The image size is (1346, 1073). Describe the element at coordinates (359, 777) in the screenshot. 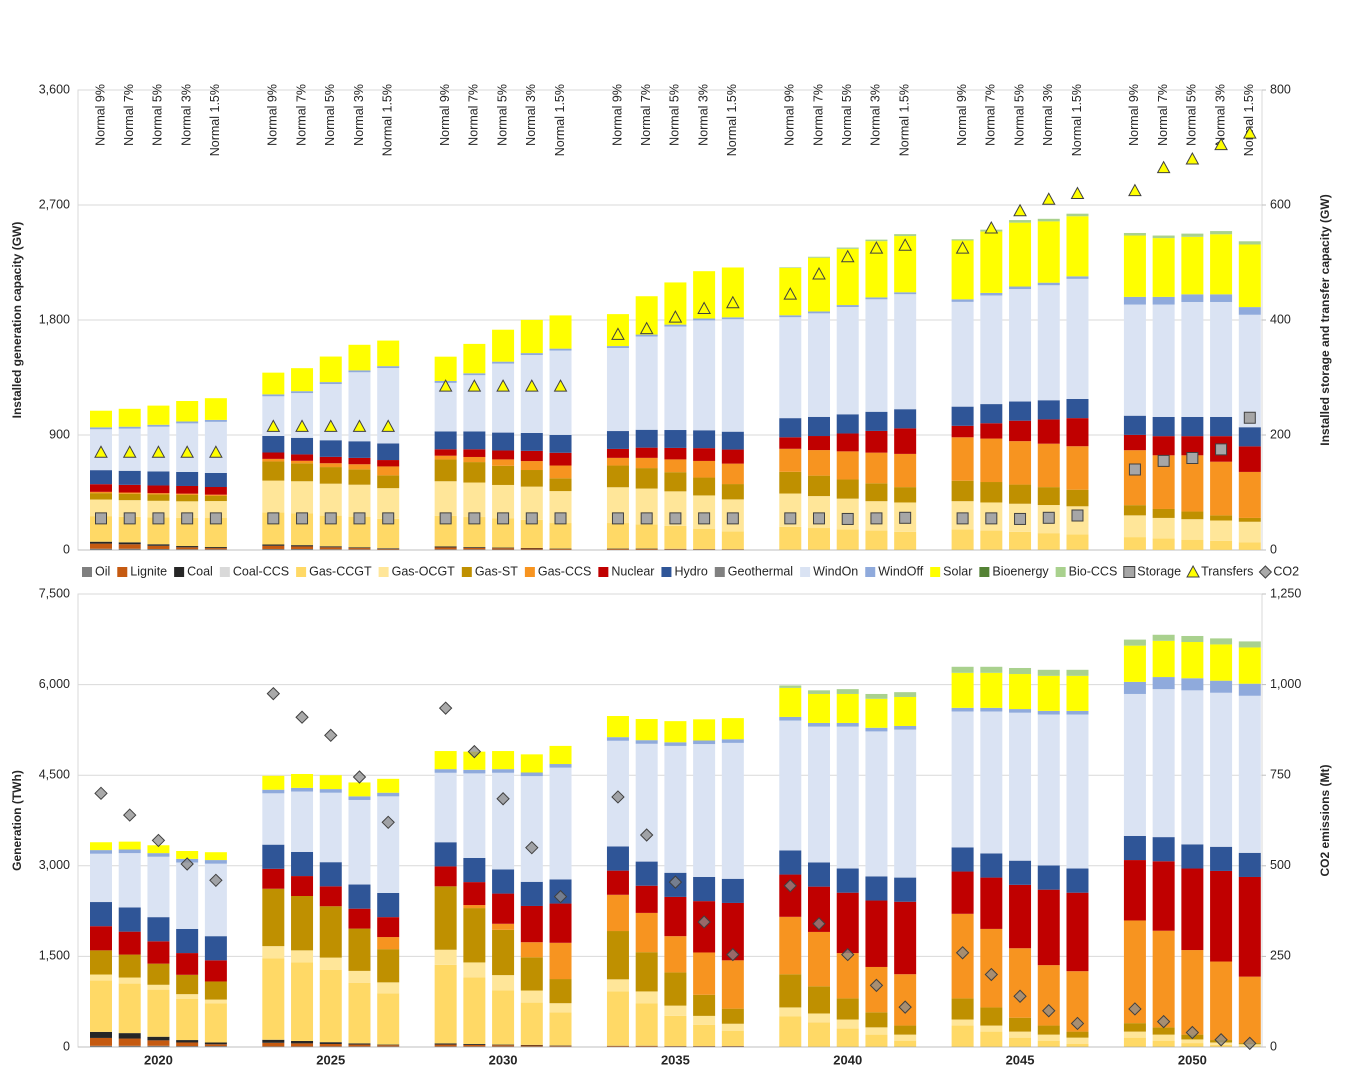

I see `co2-marker` at that location.